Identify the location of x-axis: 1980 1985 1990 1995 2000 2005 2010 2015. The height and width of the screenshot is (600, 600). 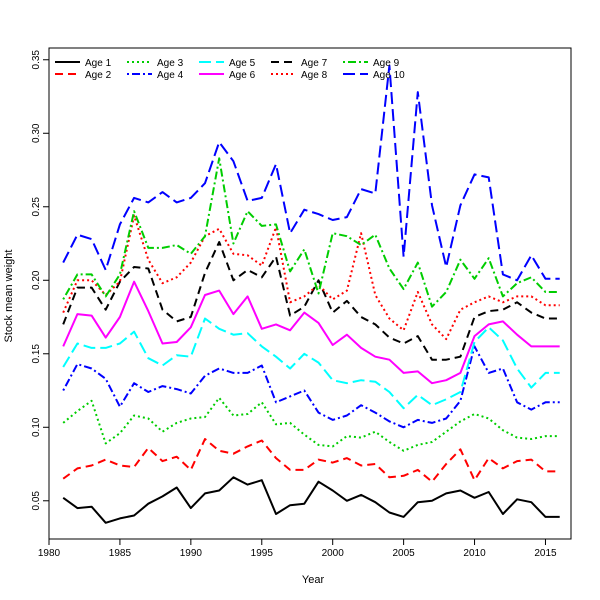
(297, 549).